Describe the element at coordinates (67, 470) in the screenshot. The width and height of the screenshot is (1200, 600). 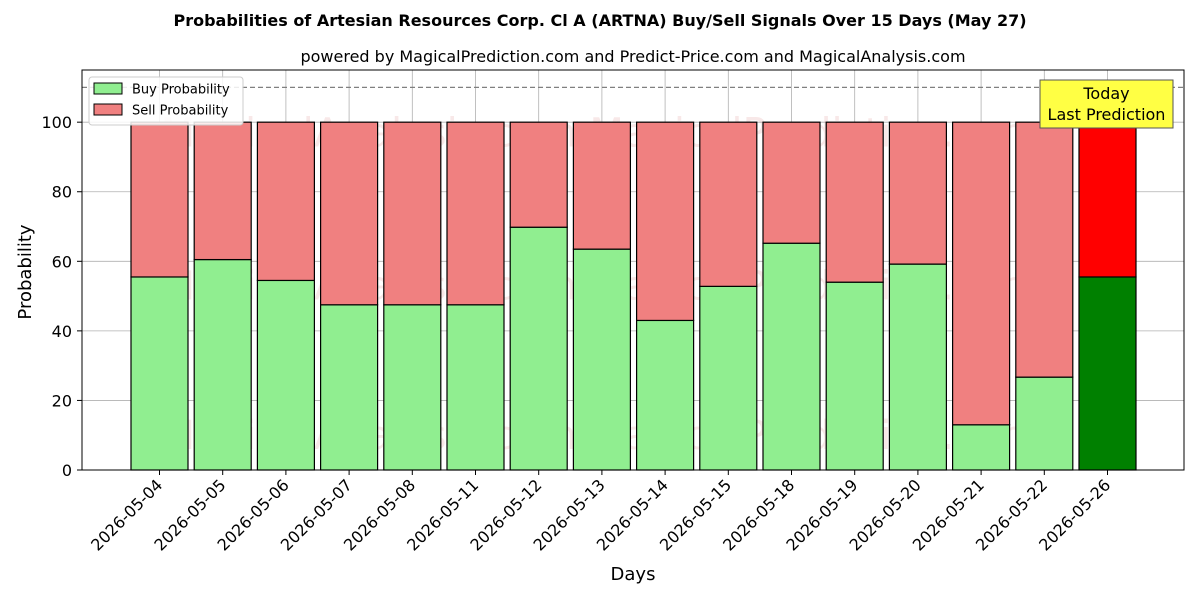
I see `y-tick-label: 0` at that location.